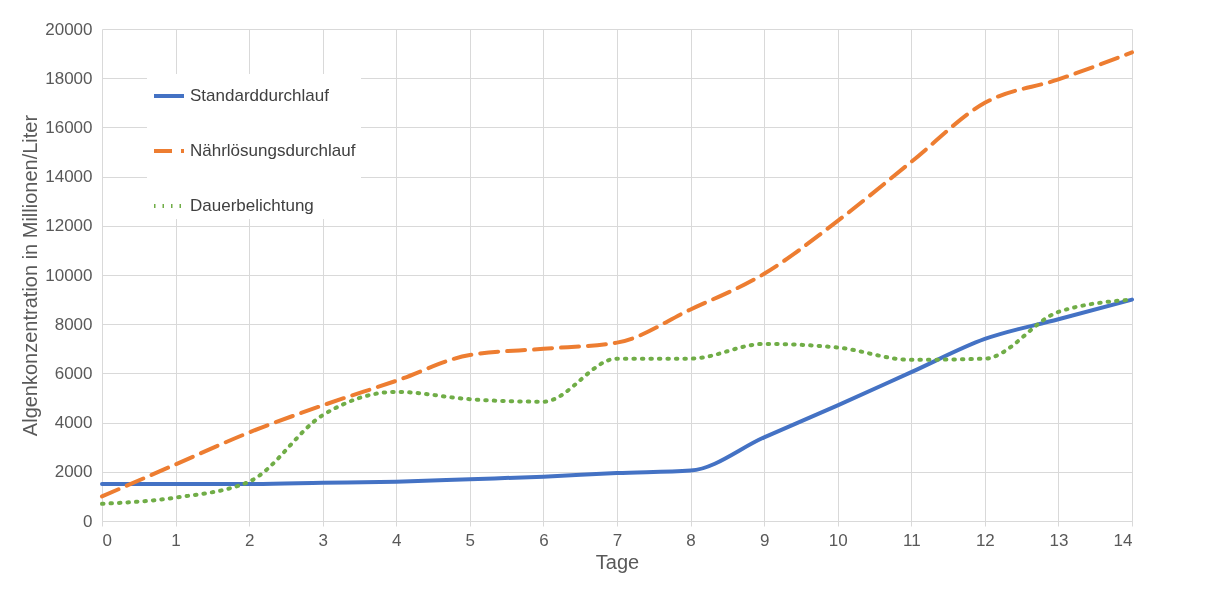  What do you see at coordinates (273, 150) in the screenshot?
I see `legend-label: Nährlösungsdurchlauf` at bounding box center [273, 150].